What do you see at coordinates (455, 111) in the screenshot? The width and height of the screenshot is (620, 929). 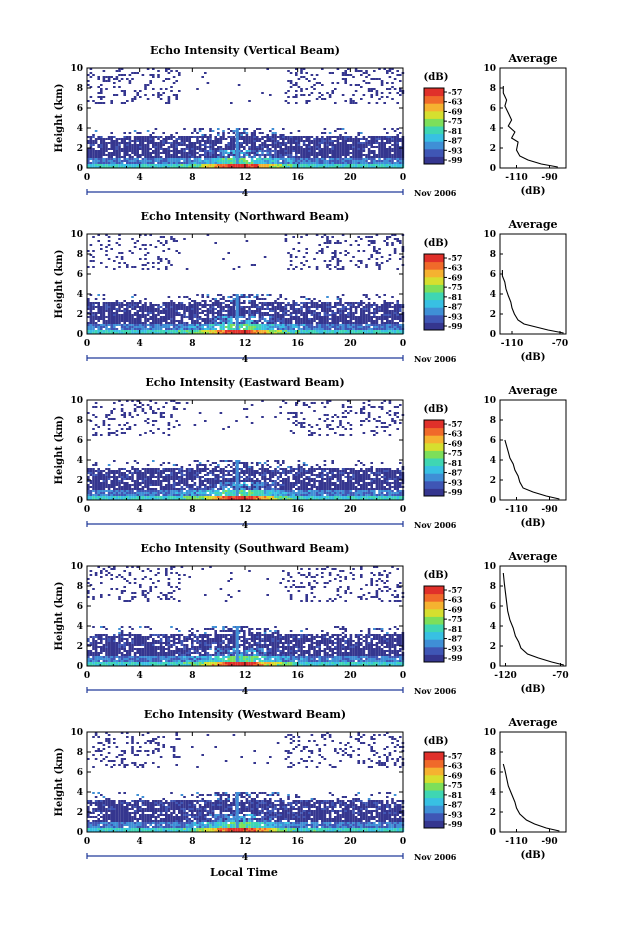 I see `colorbar-tick-label: -69` at bounding box center [455, 111].